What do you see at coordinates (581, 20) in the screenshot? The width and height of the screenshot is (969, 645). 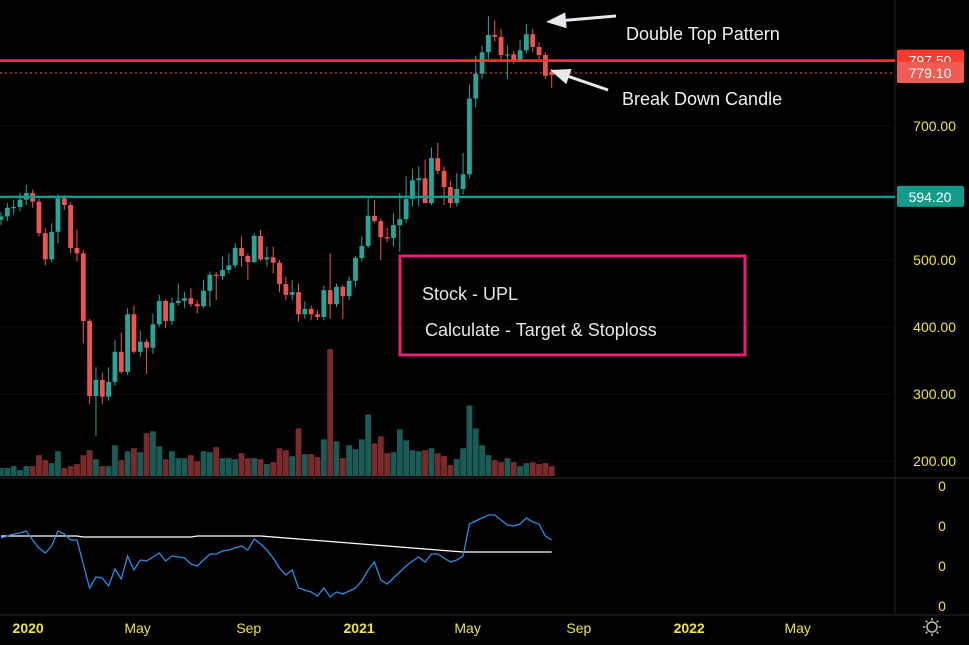 I see `arrow-icon` at bounding box center [581, 20].